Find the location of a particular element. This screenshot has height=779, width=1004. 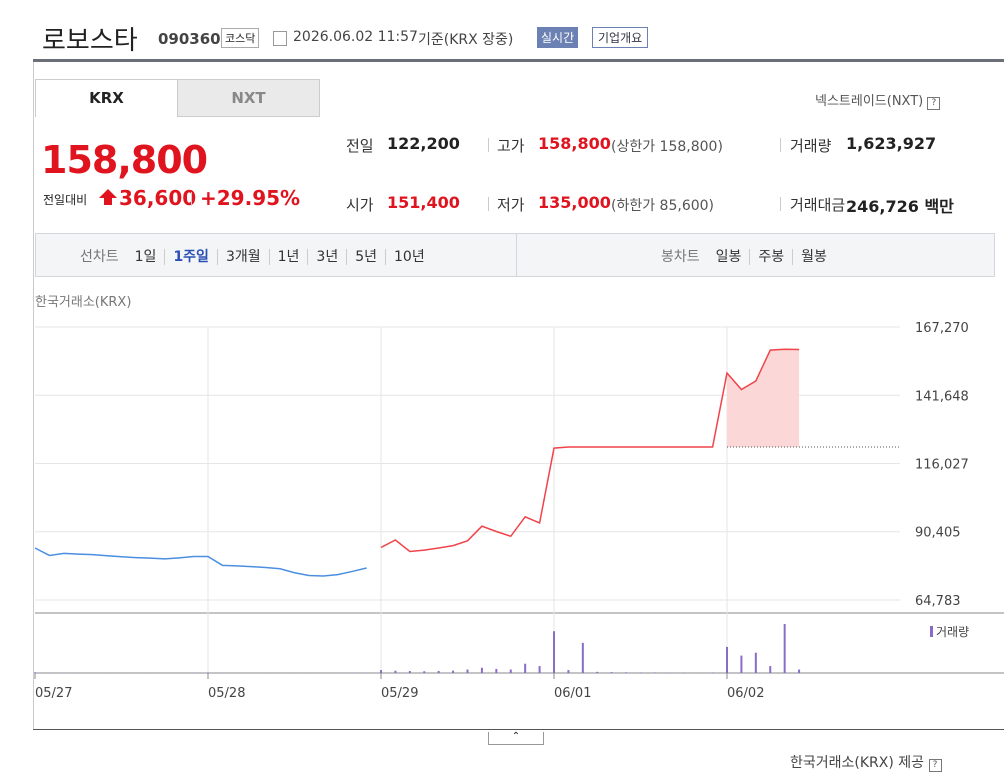

period-tab: 10년 is located at coordinates (409, 257).